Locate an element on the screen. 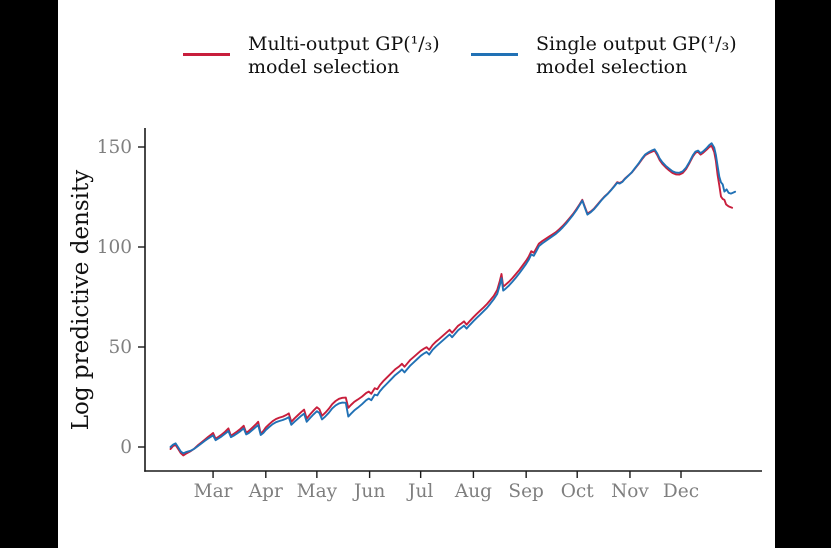  x-tick-label: Jul is located at coordinates (419, 491).